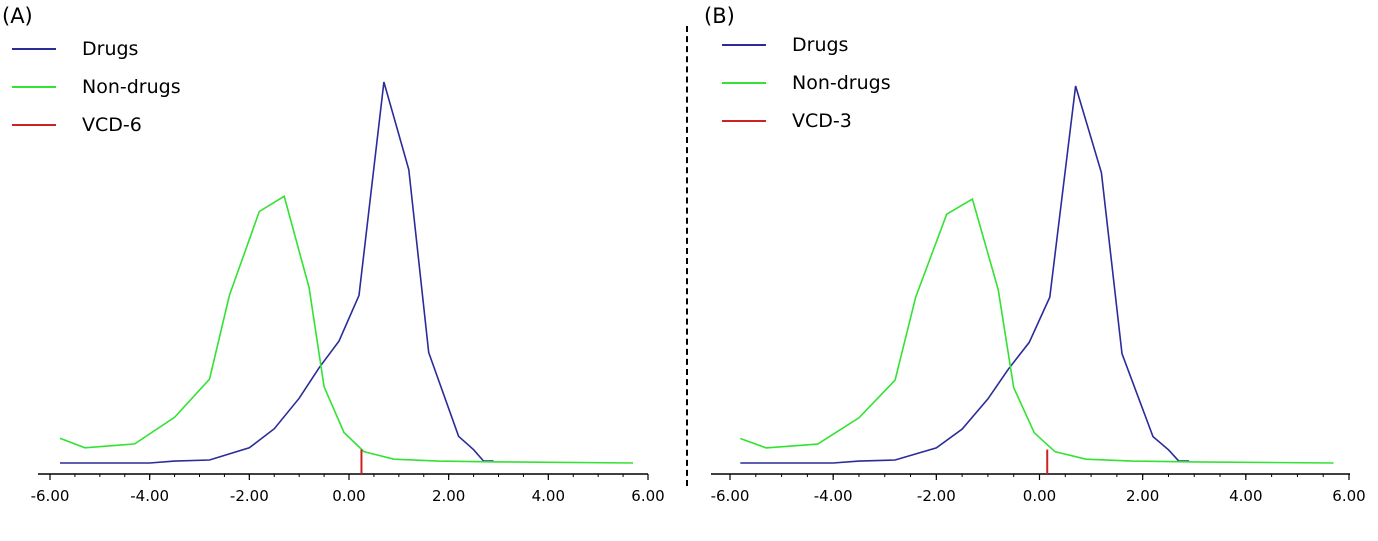  Describe the element at coordinates (17, 16) in the screenshot. I see `panel-label-a: (A)` at that location.